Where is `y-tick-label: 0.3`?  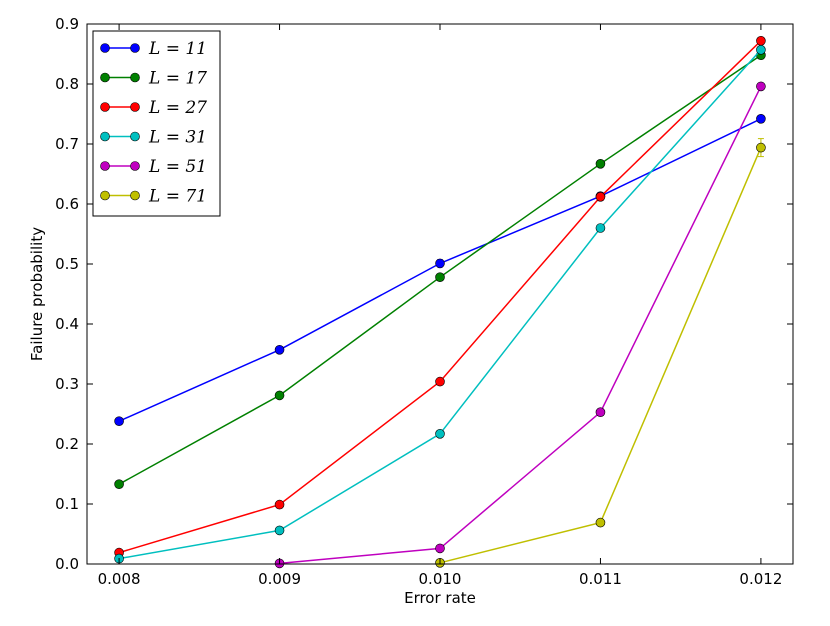
y-tick-label: 0.3 is located at coordinates (67, 384).